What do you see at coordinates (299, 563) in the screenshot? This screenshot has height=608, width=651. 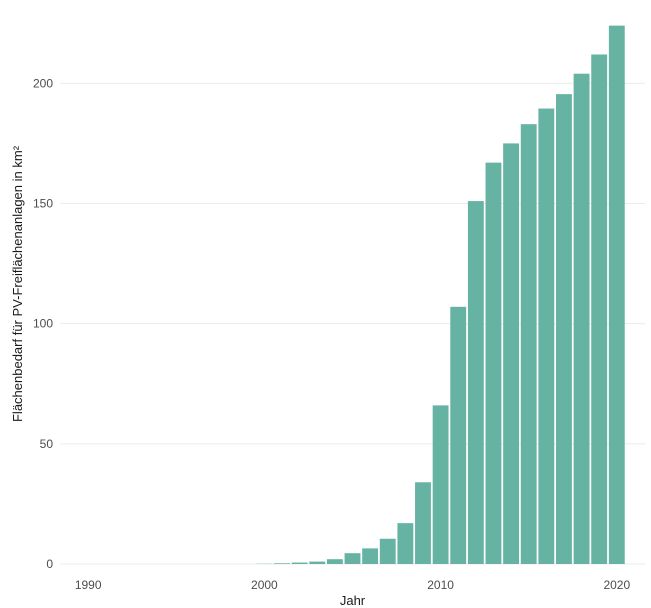 I see `bar-2002` at bounding box center [299, 563].